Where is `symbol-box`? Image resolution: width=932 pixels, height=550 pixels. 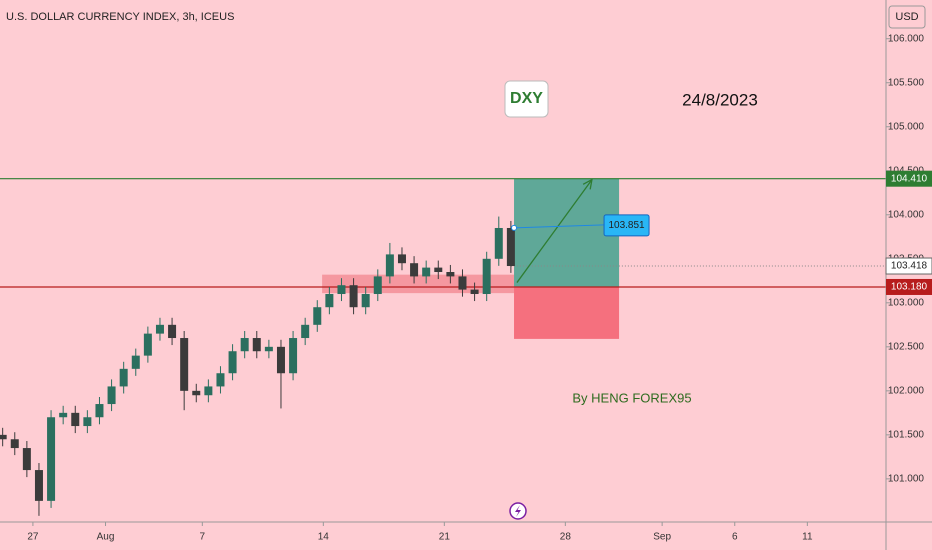 symbol-box is located at coordinates (526, 99).